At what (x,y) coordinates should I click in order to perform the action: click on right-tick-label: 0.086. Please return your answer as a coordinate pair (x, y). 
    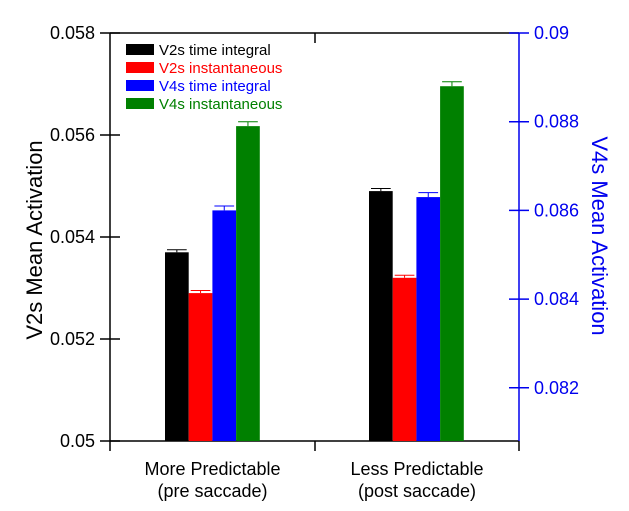
    Looking at the image, I should click on (556, 210).